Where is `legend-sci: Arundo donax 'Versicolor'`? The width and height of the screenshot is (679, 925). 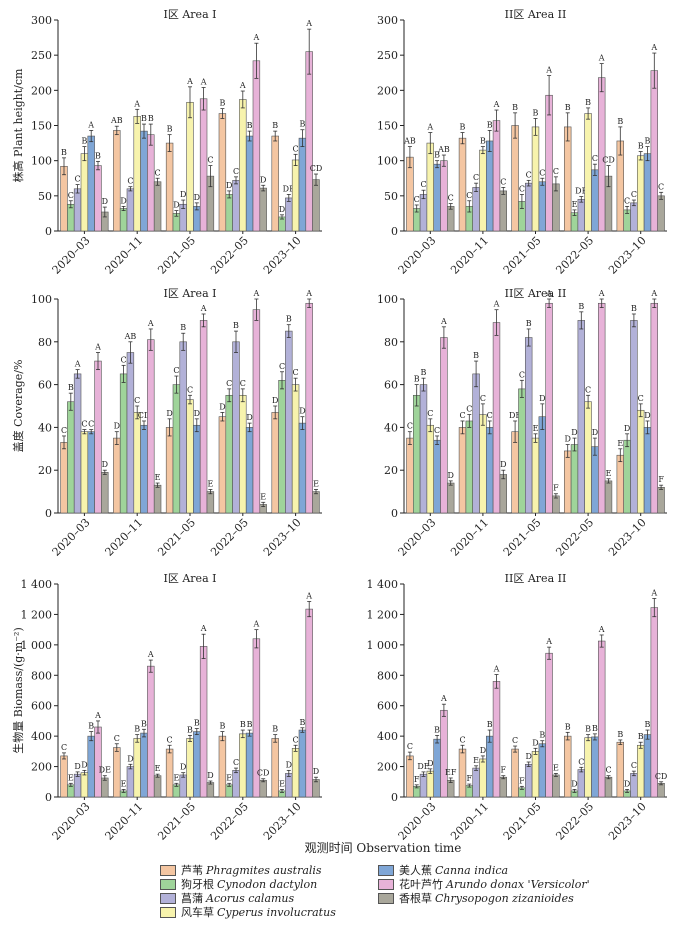 legend-sci: Arundo donax 'Versicolor' is located at coordinates (518, 884).